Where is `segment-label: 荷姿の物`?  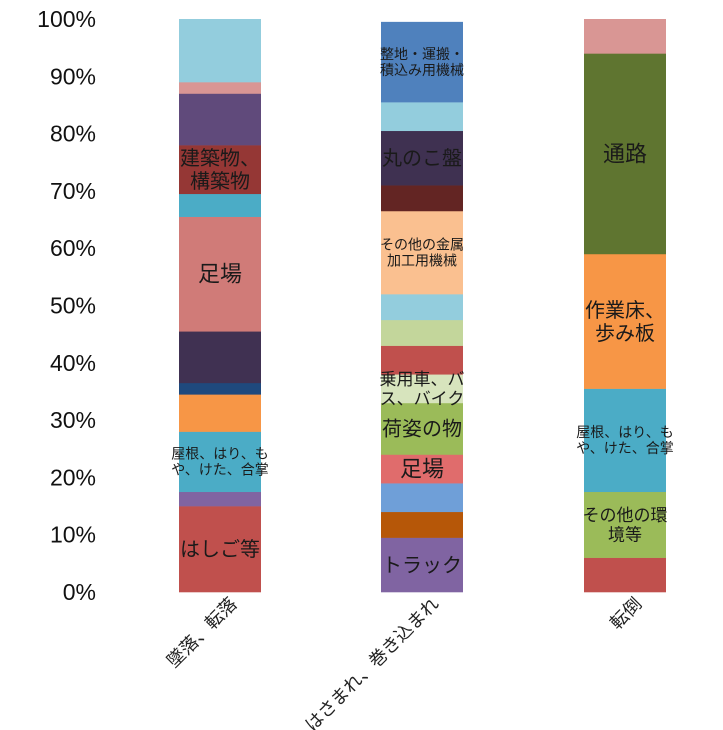
segment-label: 荷姿の物 is located at coordinates (422, 429).